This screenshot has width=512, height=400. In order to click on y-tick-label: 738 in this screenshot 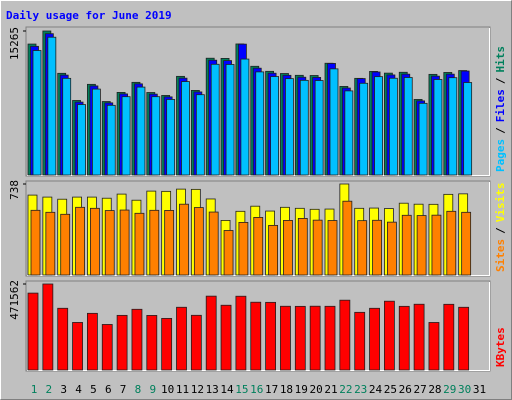, I will do `click(14, 190)`.